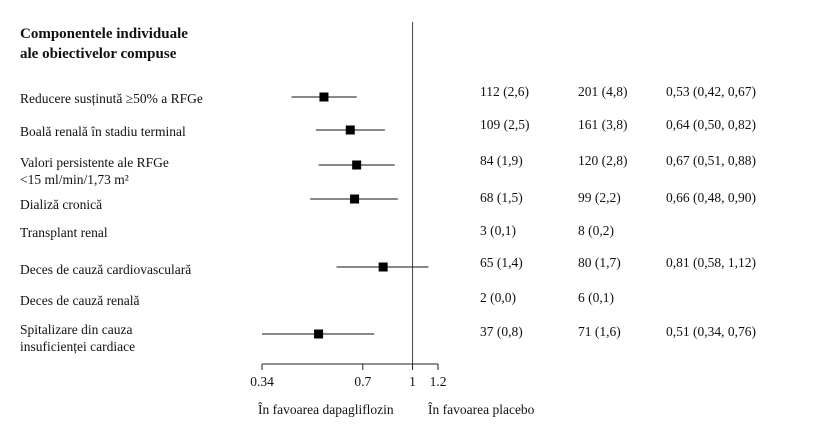  I want to click on row-label: Reducere susținută ≥50% a RFGe, so click(111, 98).